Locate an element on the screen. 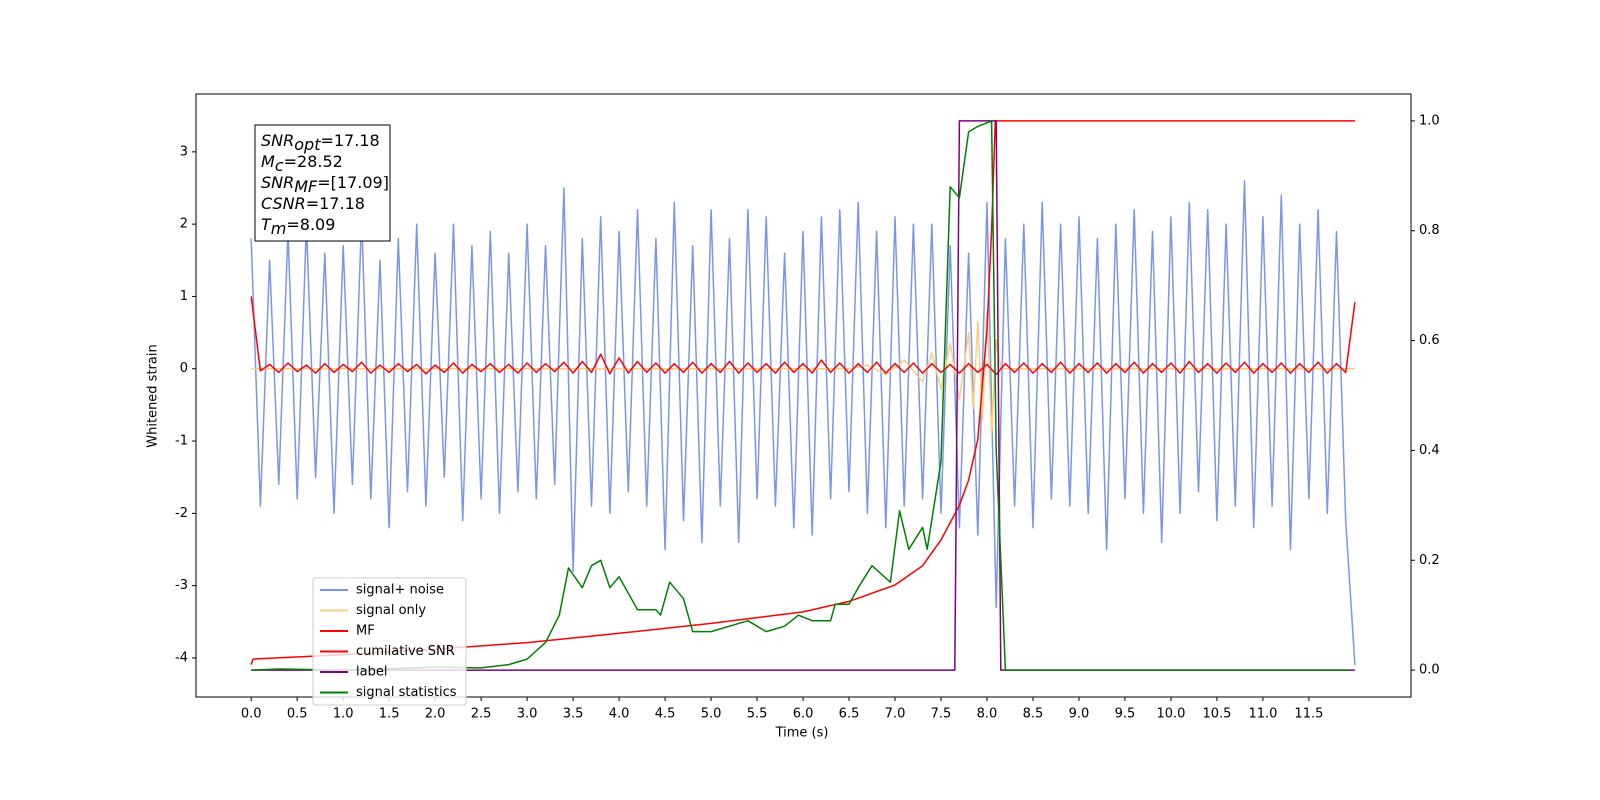 This screenshot has width=1600, height=800. y-axis-label: Whitened strain is located at coordinates (153, 395).